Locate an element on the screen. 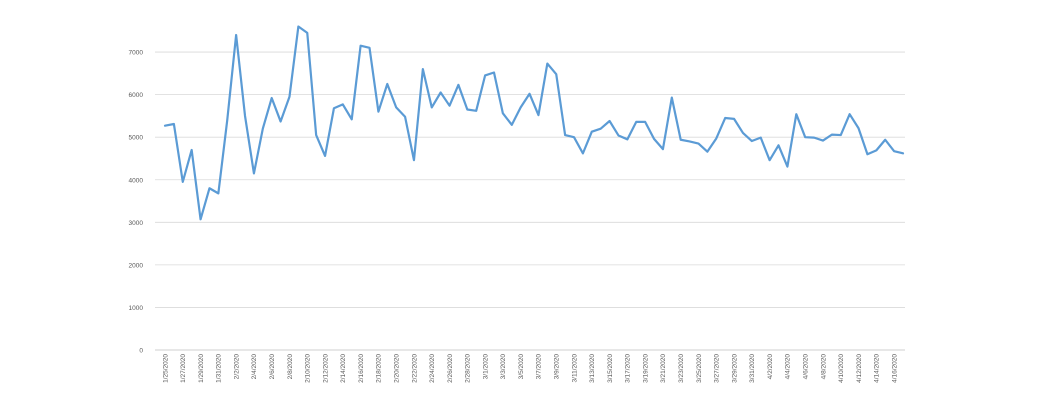  x-tick-label: 2/4/2020 is located at coordinates (254, 367).